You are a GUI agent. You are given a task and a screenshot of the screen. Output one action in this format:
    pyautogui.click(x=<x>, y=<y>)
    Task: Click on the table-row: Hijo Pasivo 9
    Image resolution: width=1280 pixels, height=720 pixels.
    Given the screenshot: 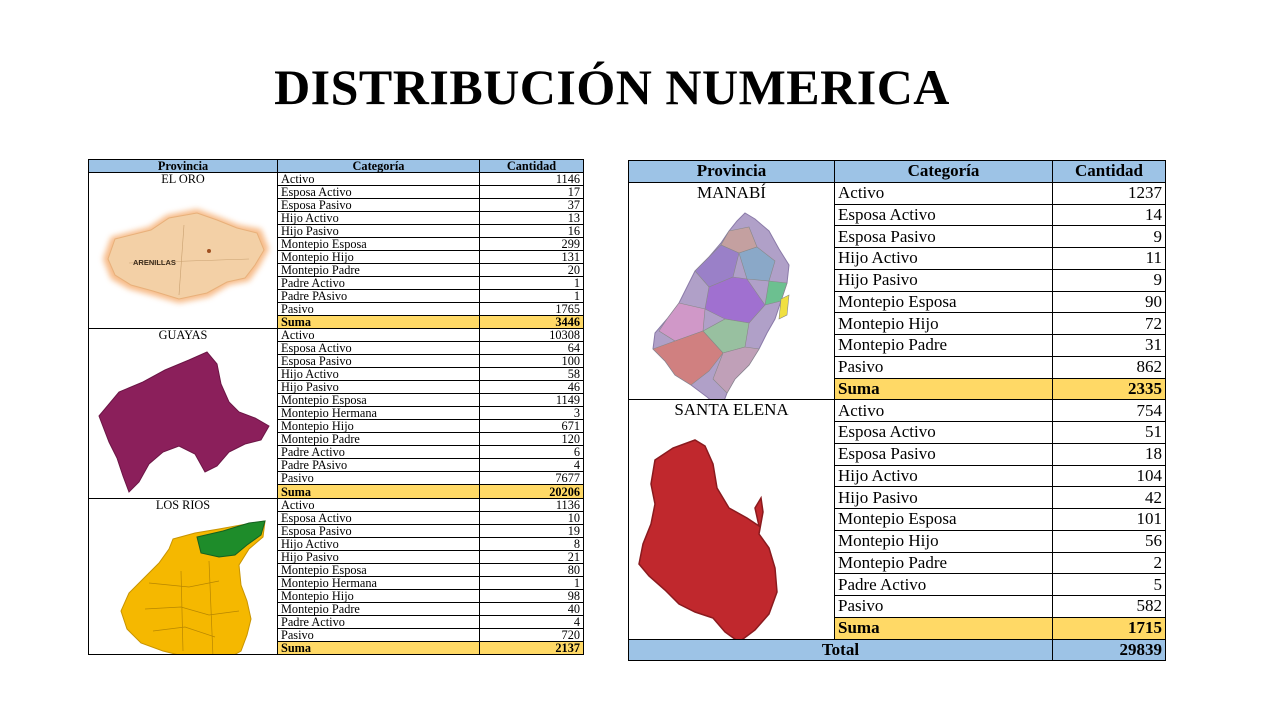 What is the action you would take?
    pyautogui.click(x=897, y=280)
    